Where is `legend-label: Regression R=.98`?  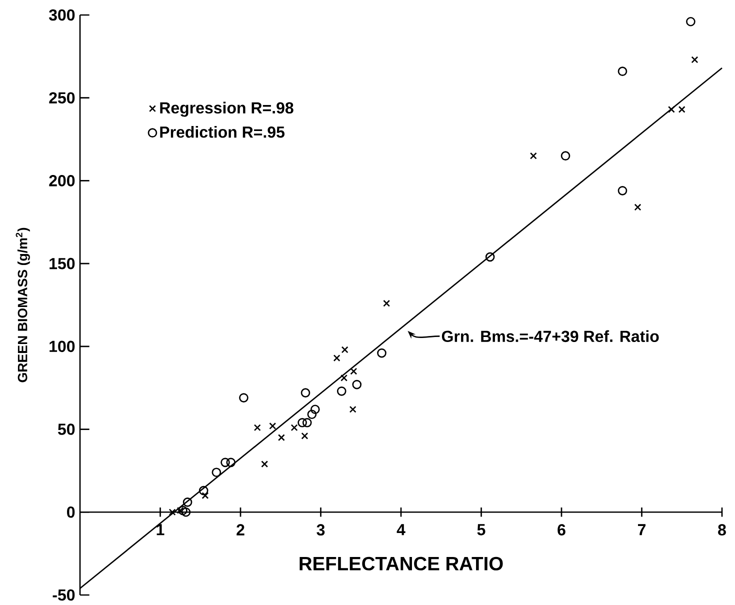
legend-label: Regression R=.98 is located at coordinates (227, 109).